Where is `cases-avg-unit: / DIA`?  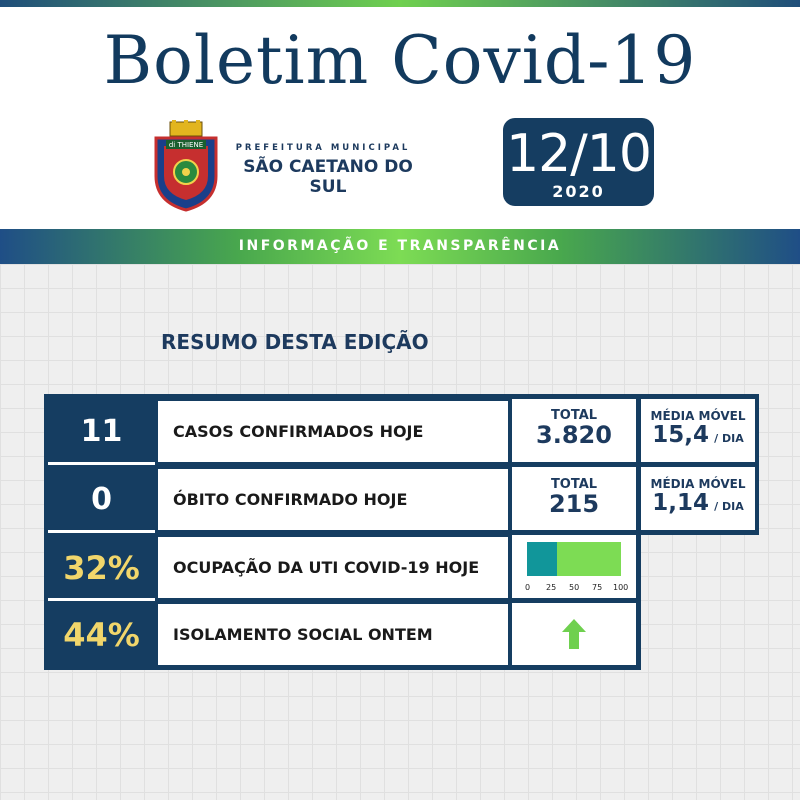 cases-avg-unit: / DIA is located at coordinates (729, 438).